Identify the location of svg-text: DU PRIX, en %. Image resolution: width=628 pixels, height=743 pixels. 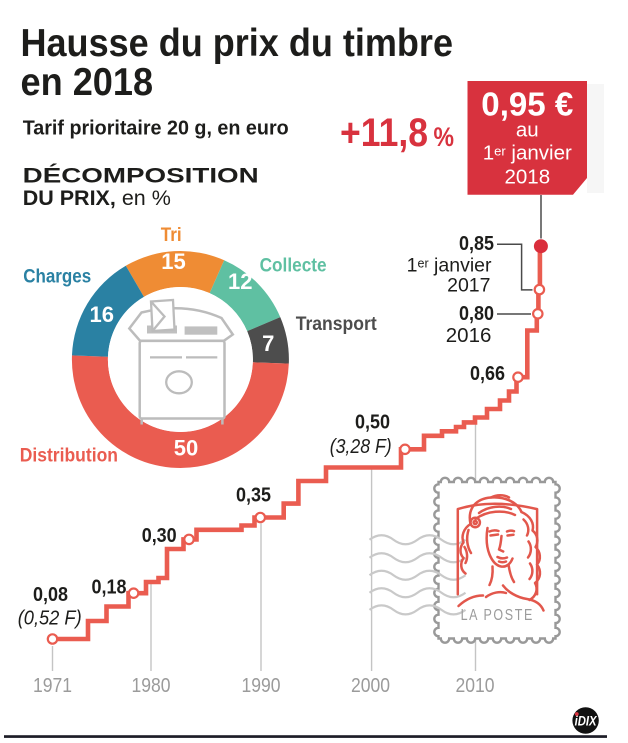
(97, 198).